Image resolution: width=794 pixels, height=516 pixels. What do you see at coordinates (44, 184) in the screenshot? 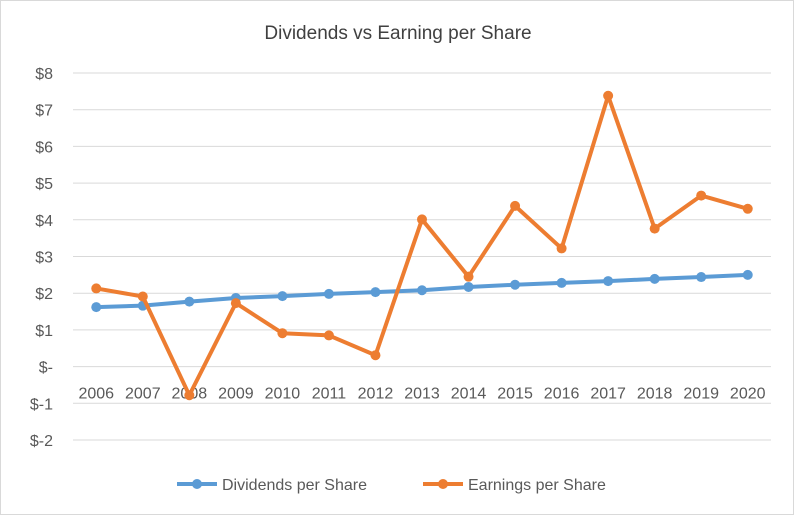
I see `y-tick-label: $5` at bounding box center [44, 184].